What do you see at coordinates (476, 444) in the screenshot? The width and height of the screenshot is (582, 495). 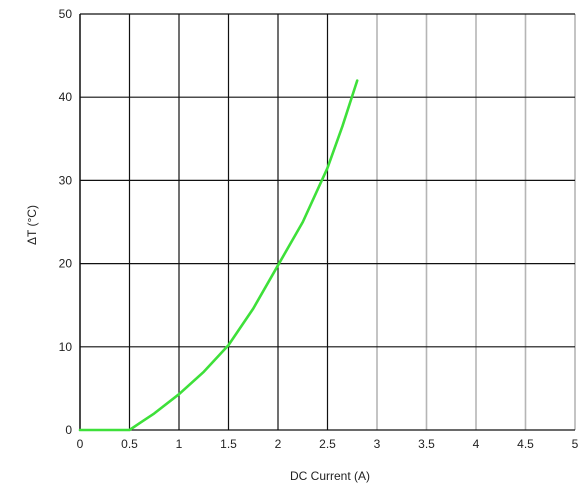 I see `x-tick-label: 4` at bounding box center [476, 444].